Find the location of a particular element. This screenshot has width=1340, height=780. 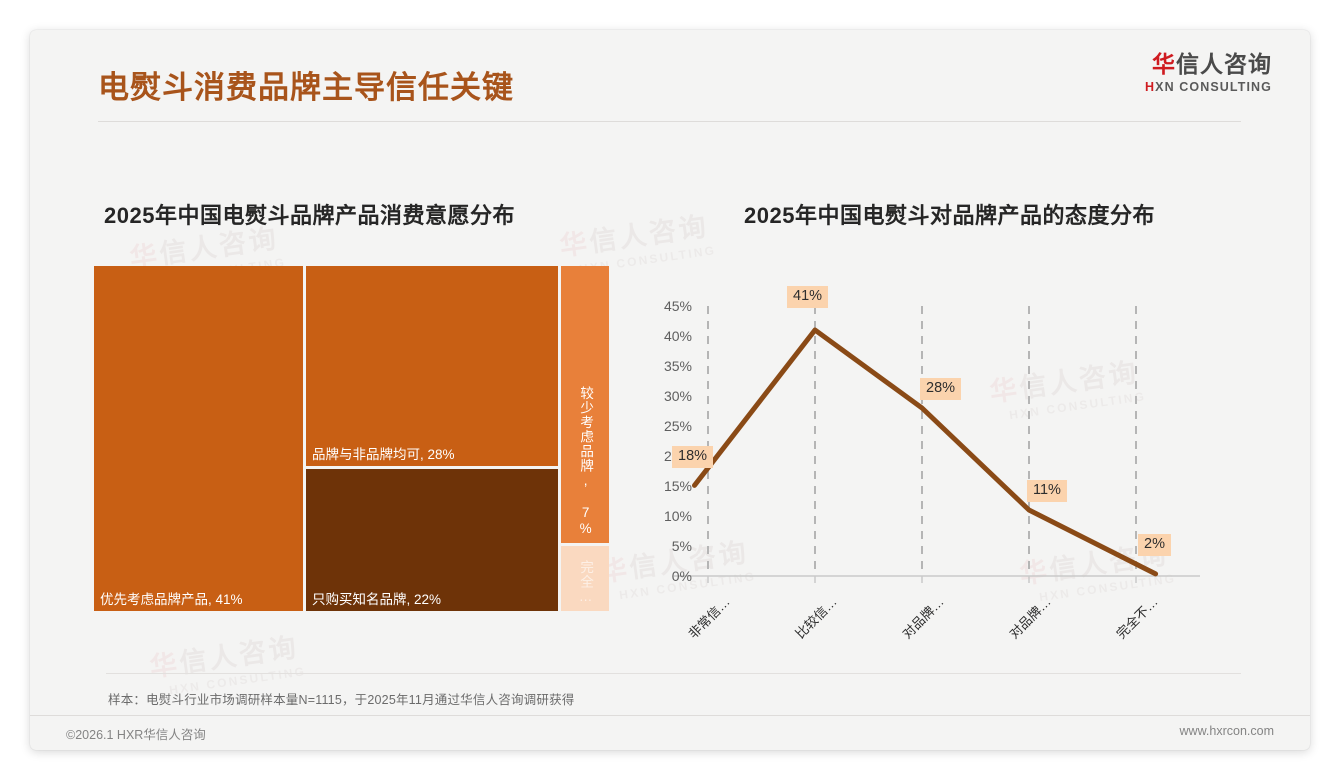

y-axis-tick: 30% is located at coordinates (677, 396).